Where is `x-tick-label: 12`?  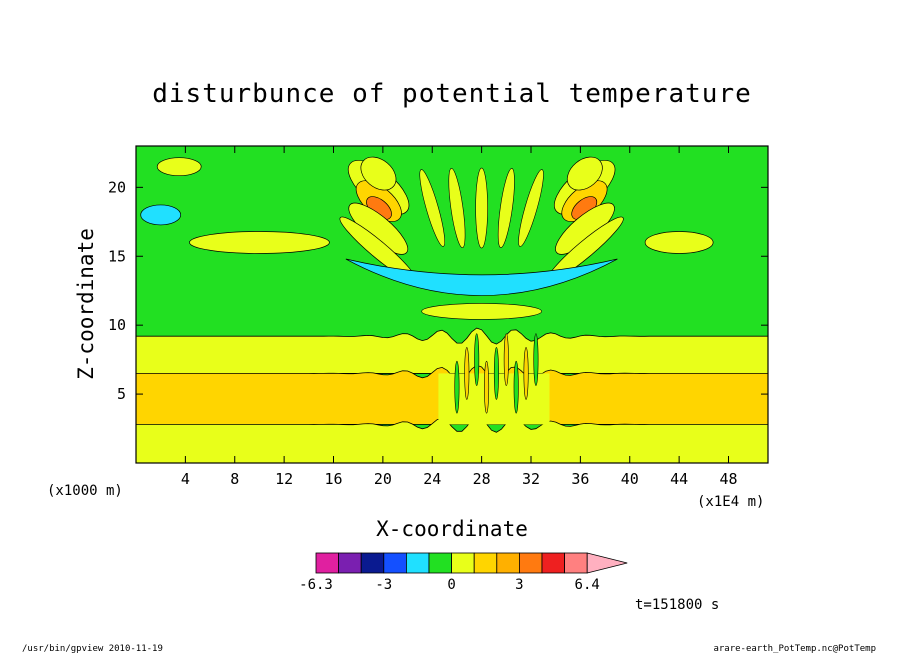 x-tick-label: 12 is located at coordinates (284, 479).